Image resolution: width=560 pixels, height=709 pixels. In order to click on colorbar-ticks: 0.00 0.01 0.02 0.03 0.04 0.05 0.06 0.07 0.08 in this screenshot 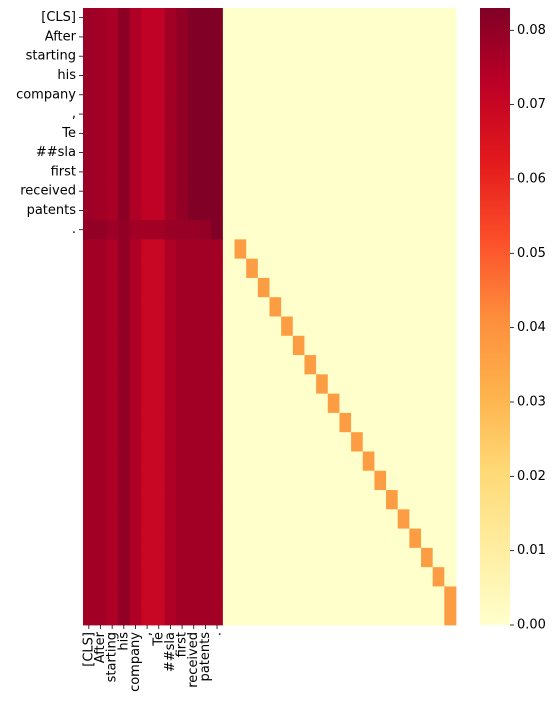, I will do `click(528, 328)`.